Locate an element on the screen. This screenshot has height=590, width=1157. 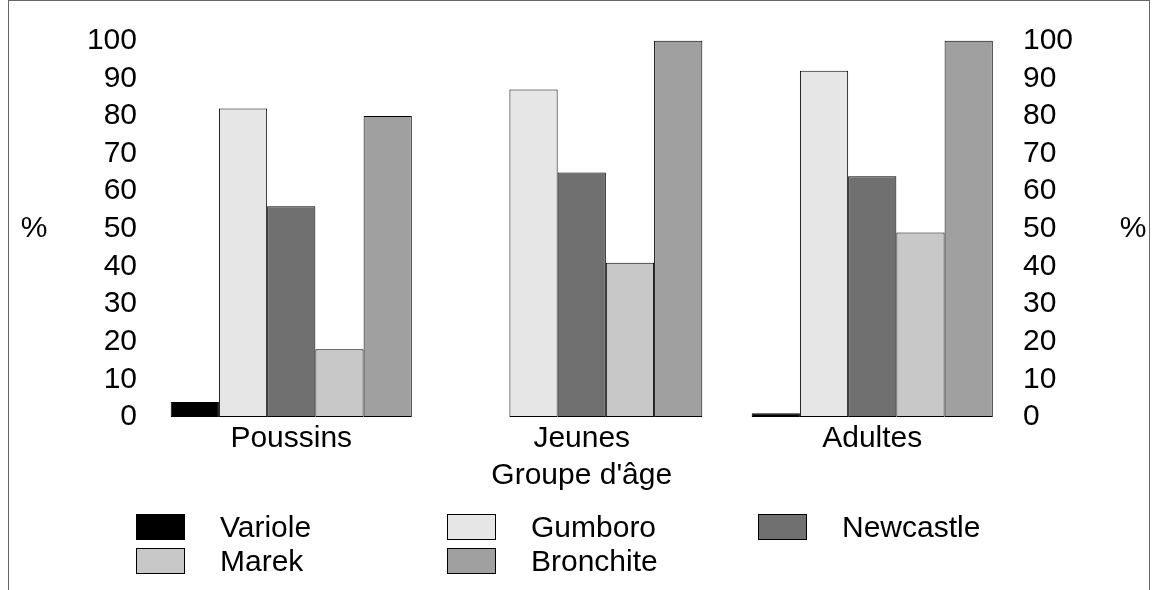
y-tick-label: 30 is located at coordinates (120, 302).